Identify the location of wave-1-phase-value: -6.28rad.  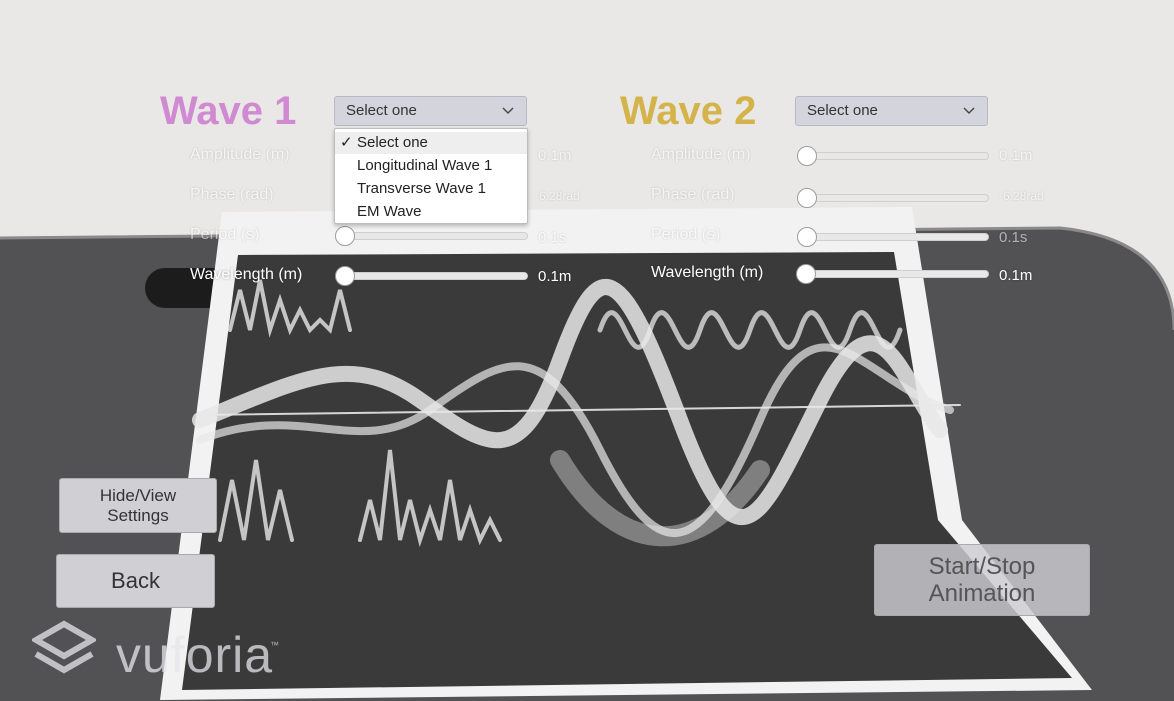
(557, 196).